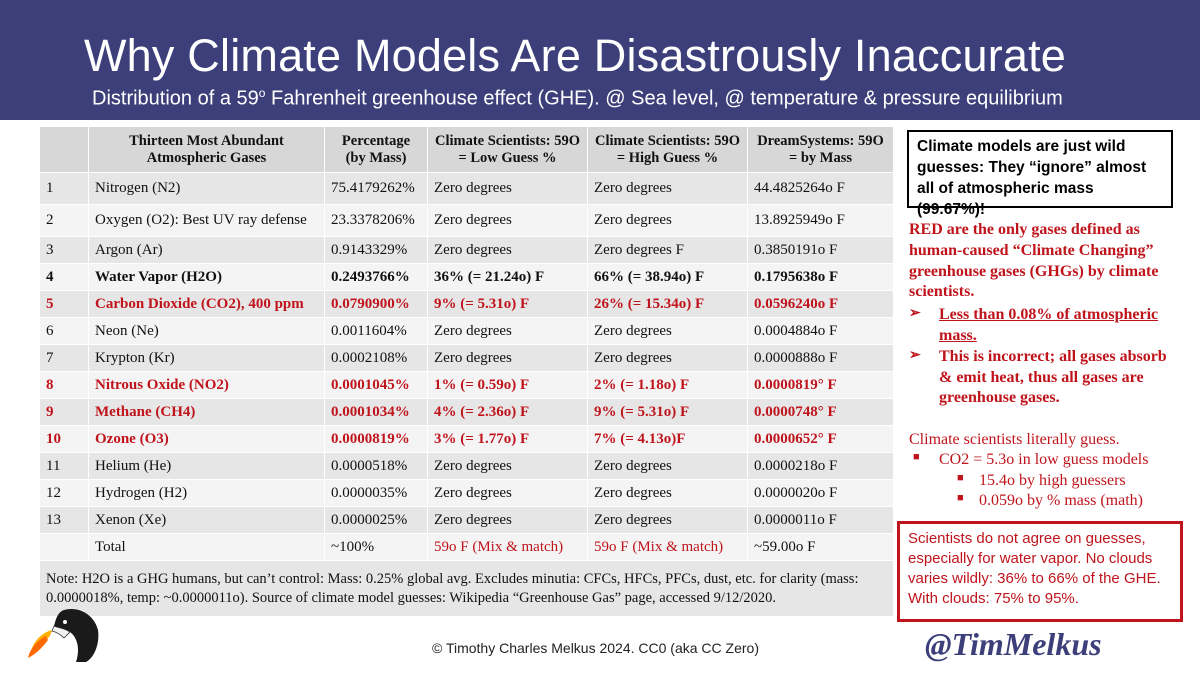 Image resolution: width=1200 pixels, height=675 pixels. Describe the element at coordinates (64, 304) in the screenshot. I see `cell-index: 5` at that location.